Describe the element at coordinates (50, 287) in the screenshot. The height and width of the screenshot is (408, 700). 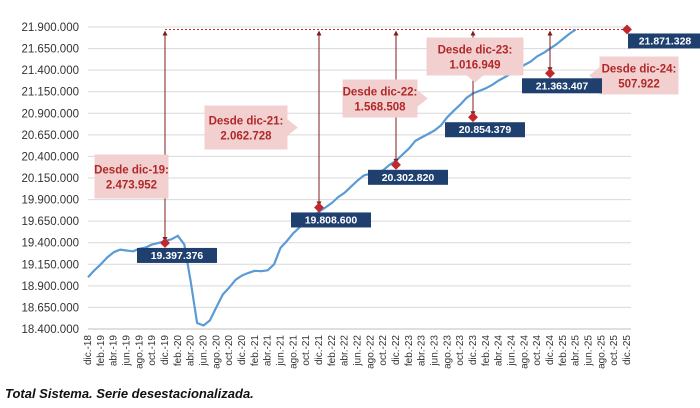
I see `y-tick-label: 18.900.000` at that location.